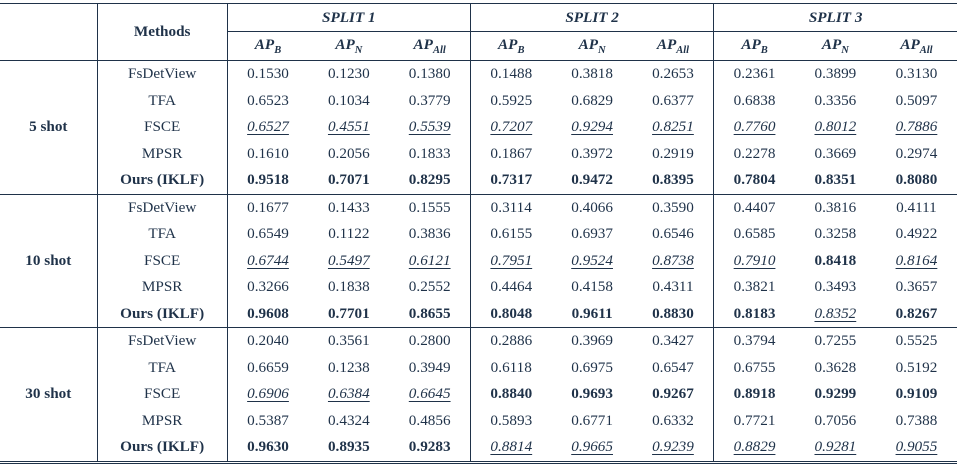  Describe the element at coordinates (835, 394) in the screenshot. I see `metric-value: 0.9299` at that location.